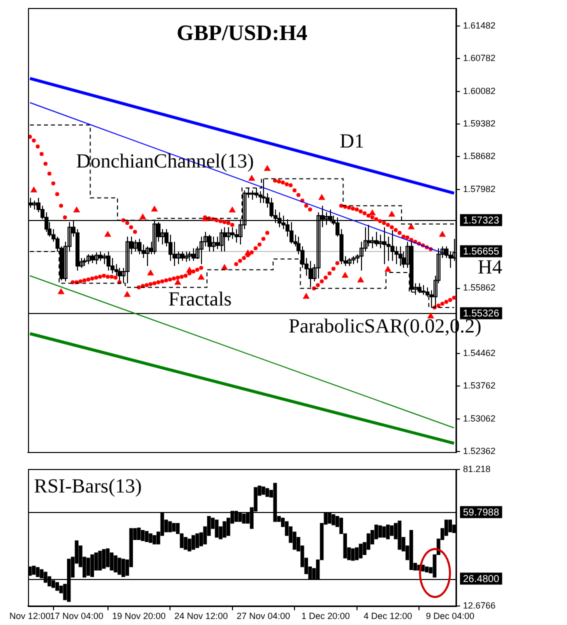  I want to click on y-tick-label: 1.60082, so click(479, 91).